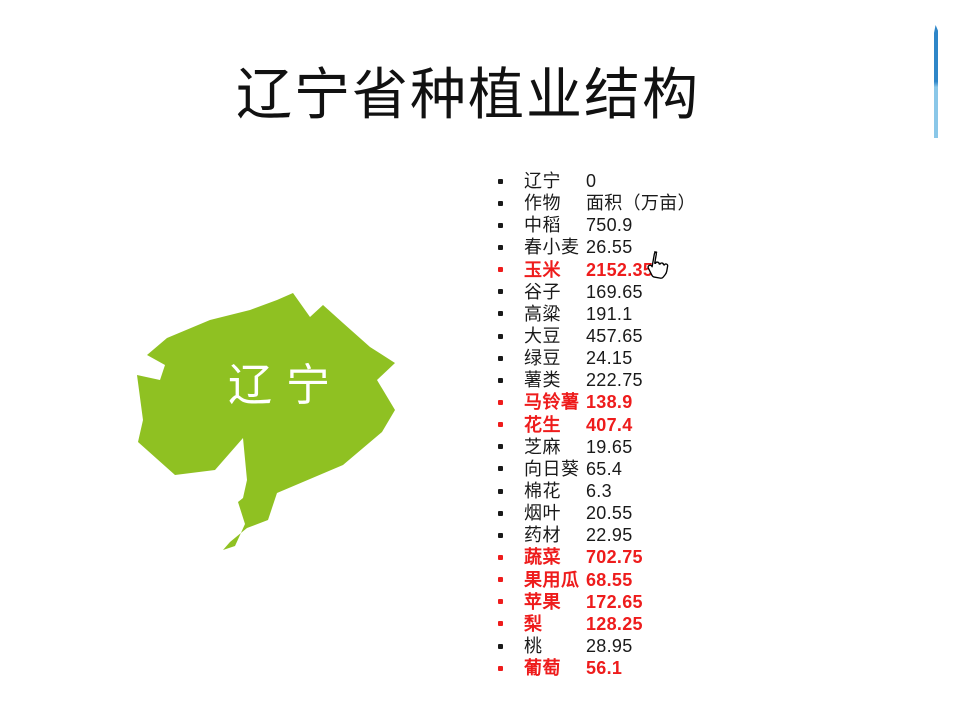 This screenshot has height=720, width=960. Describe the element at coordinates (542, 424) in the screenshot. I see `crop-label: 花生` at that location.